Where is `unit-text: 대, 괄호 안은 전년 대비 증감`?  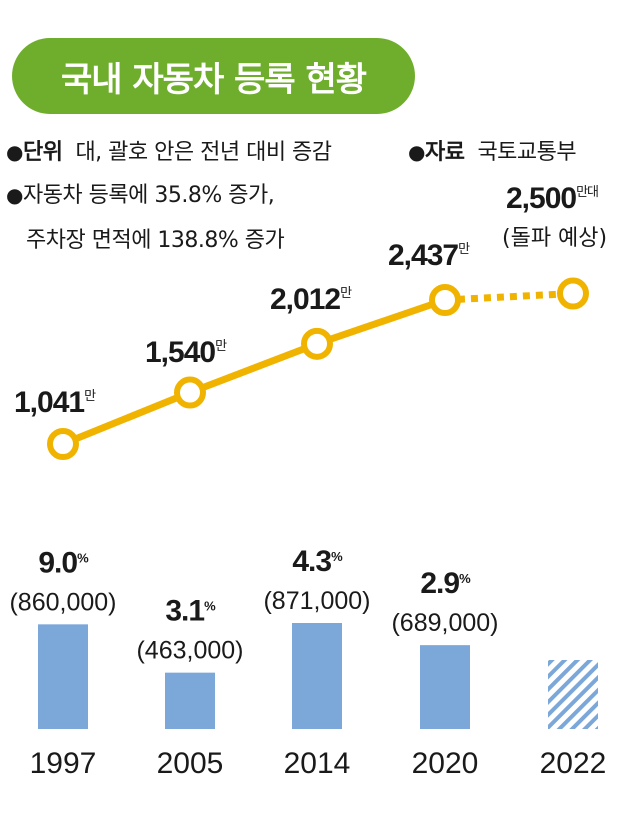 unit-text: 대, 괄호 안은 전년 대비 증감 is located at coordinates (203, 152).